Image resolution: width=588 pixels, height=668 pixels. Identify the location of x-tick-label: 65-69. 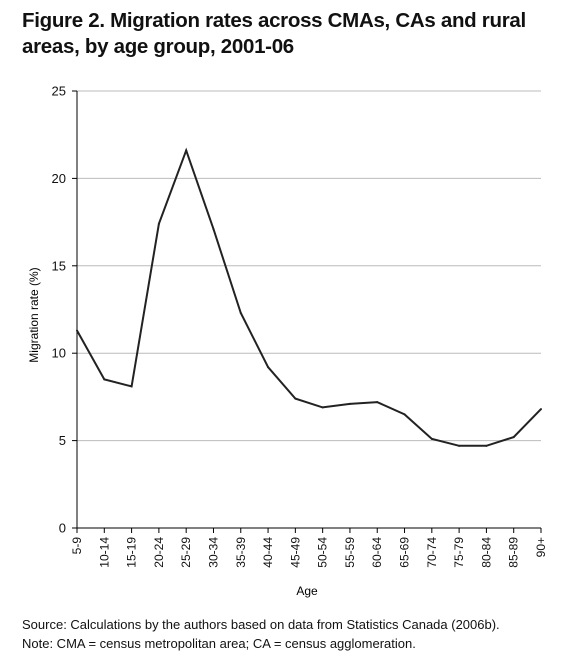
(405, 552).